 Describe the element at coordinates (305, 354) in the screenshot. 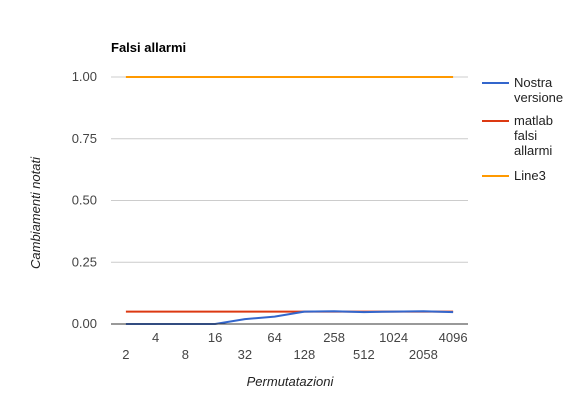

I see `x-tick-label: 128` at that location.